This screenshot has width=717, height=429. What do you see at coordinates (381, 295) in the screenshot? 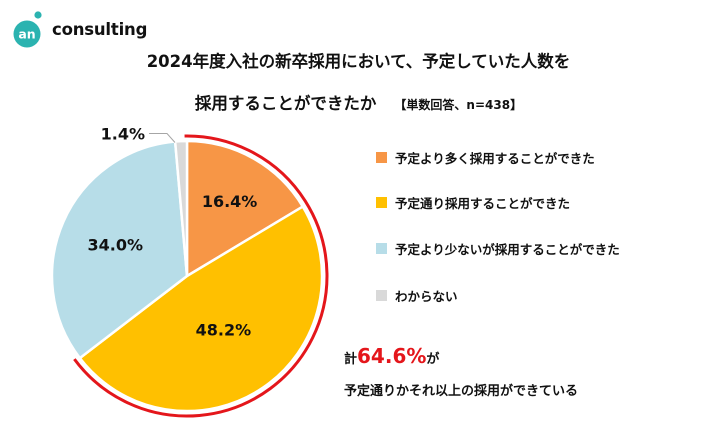
I see `legend-swatch-unknown` at bounding box center [381, 295].